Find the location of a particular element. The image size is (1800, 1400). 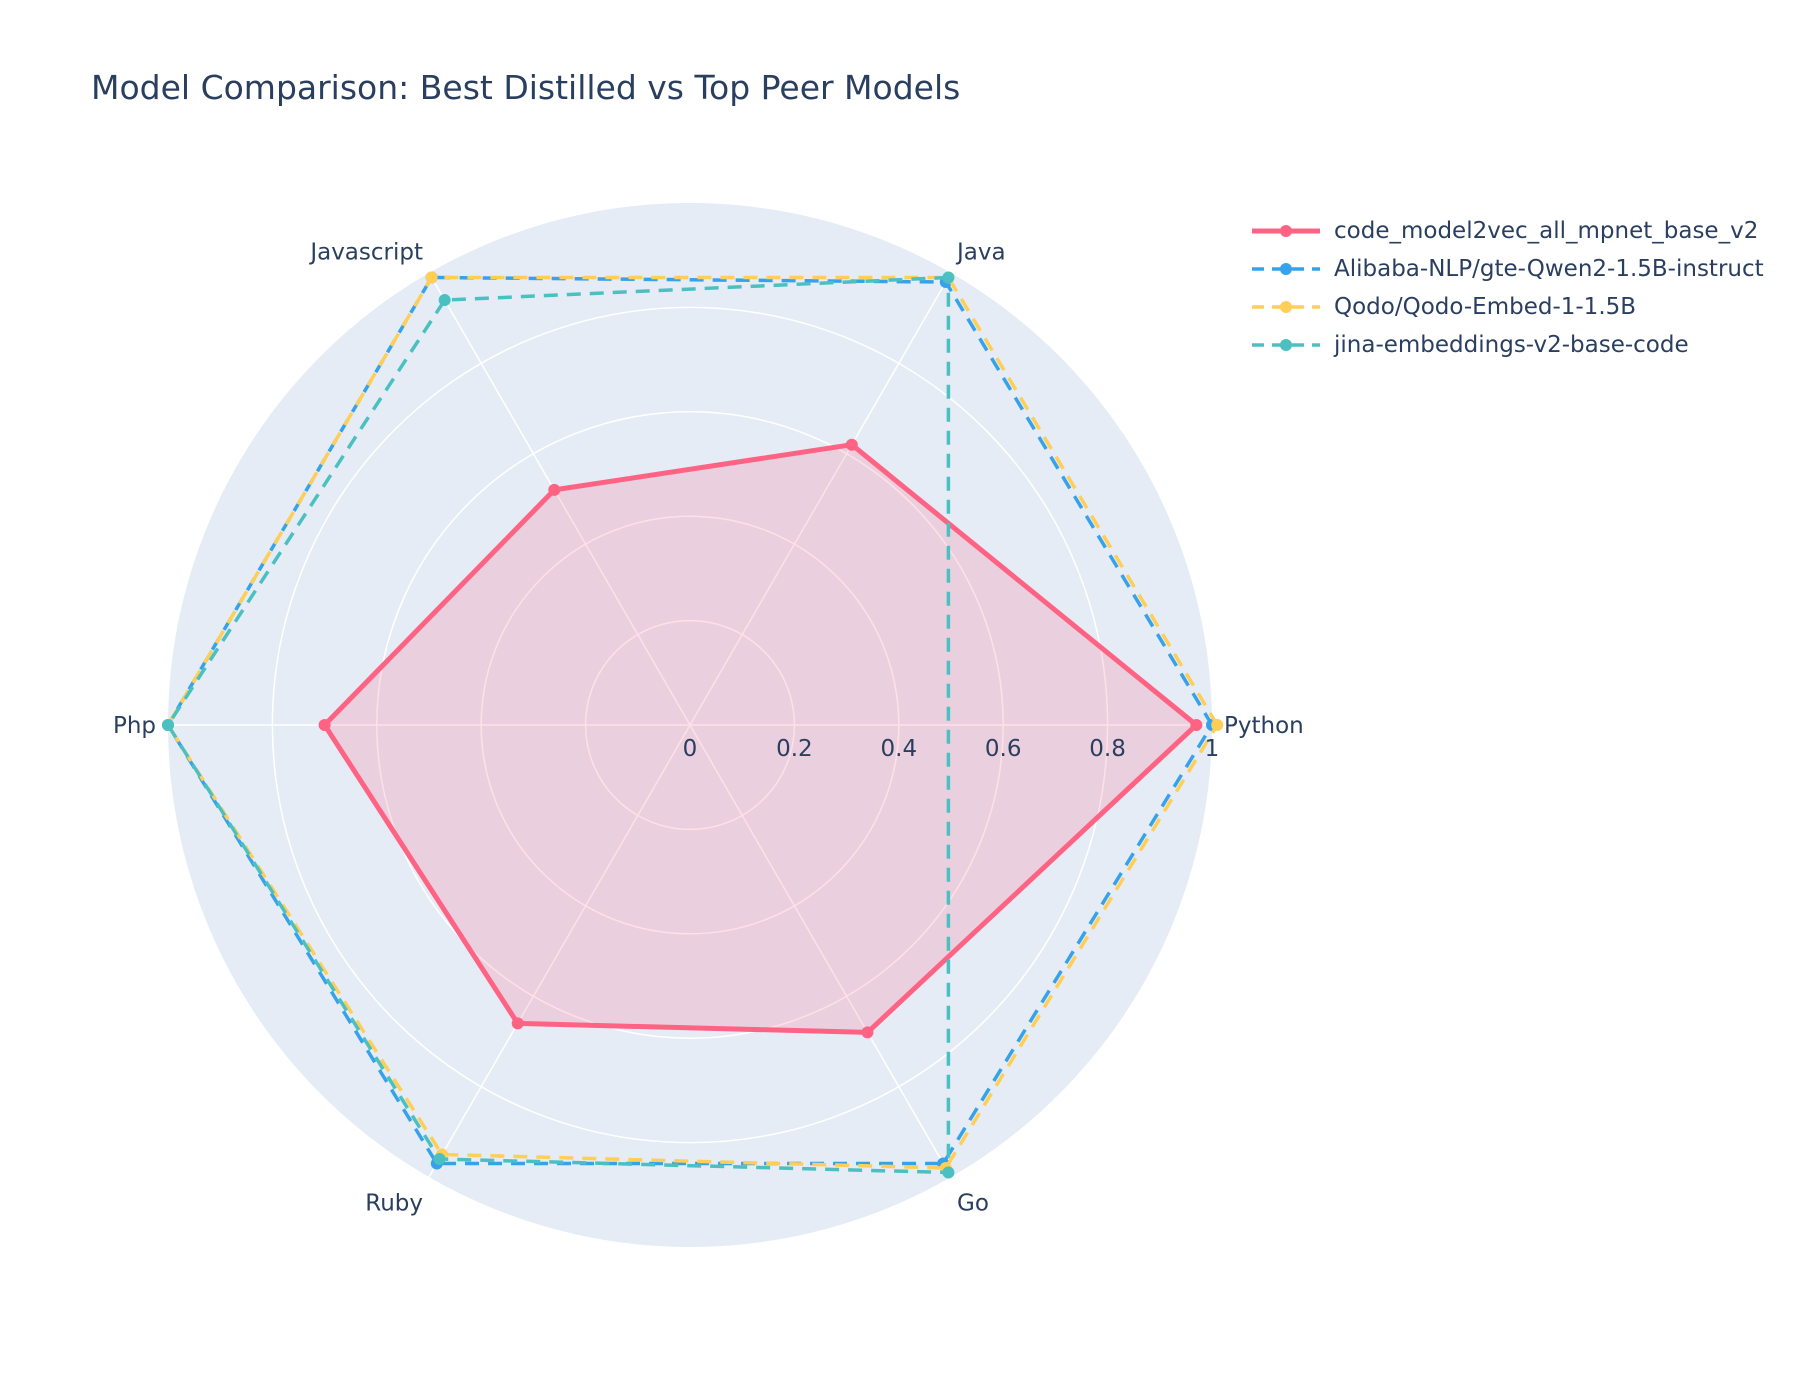

legend-label: Qodo/Qodo-Embed-1-1.5B is located at coordinates (1485, 307).